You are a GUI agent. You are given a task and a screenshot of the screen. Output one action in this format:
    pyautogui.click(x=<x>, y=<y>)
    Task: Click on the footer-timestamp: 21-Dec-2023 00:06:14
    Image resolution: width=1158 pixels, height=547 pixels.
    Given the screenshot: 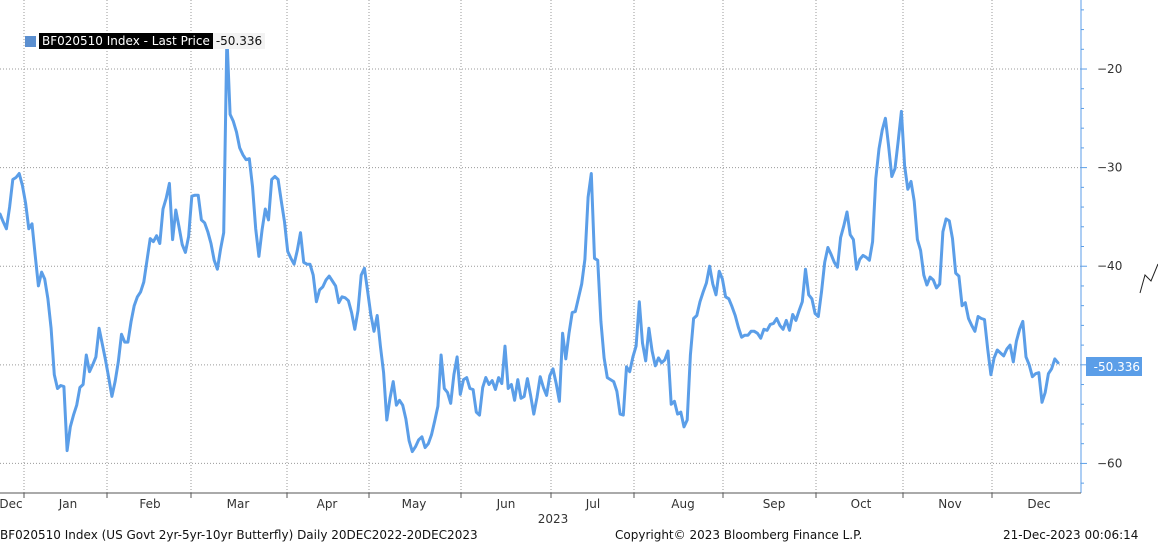 What is the action you would take?
    pyautogui.click(x=1071, y=535)
    